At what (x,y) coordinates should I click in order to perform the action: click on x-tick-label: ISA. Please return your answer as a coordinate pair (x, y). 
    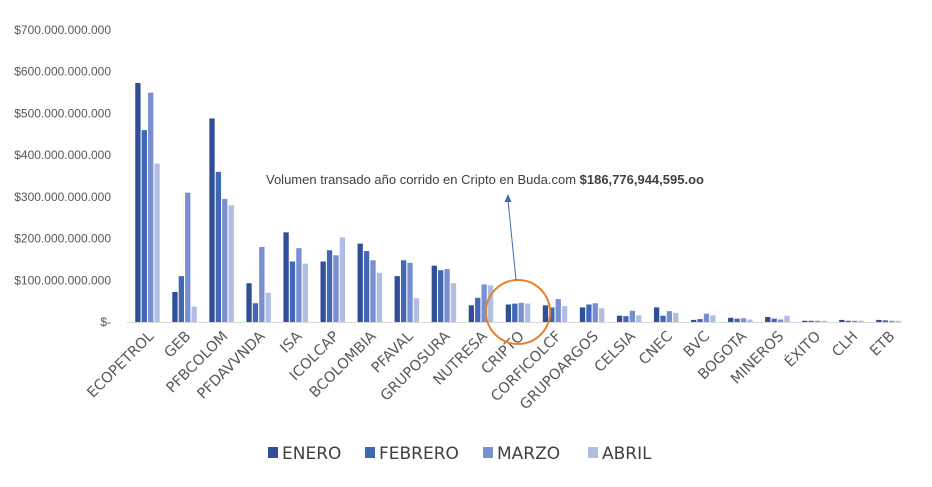
    Looking at the image, I should click on (291, 342).